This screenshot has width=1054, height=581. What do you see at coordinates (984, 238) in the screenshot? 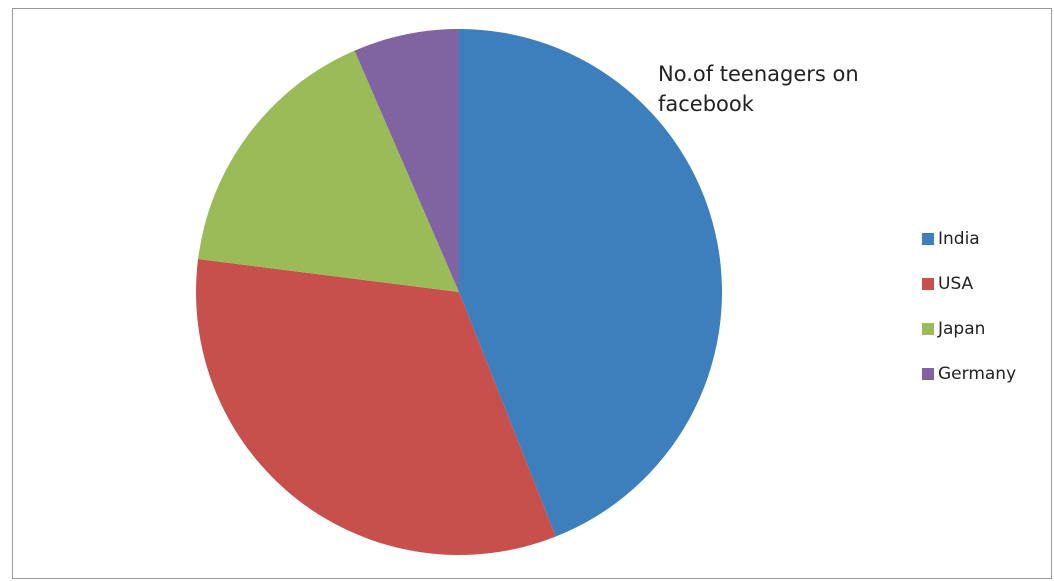
I see `legend-item-india: India` at bounding box center [984, 238].